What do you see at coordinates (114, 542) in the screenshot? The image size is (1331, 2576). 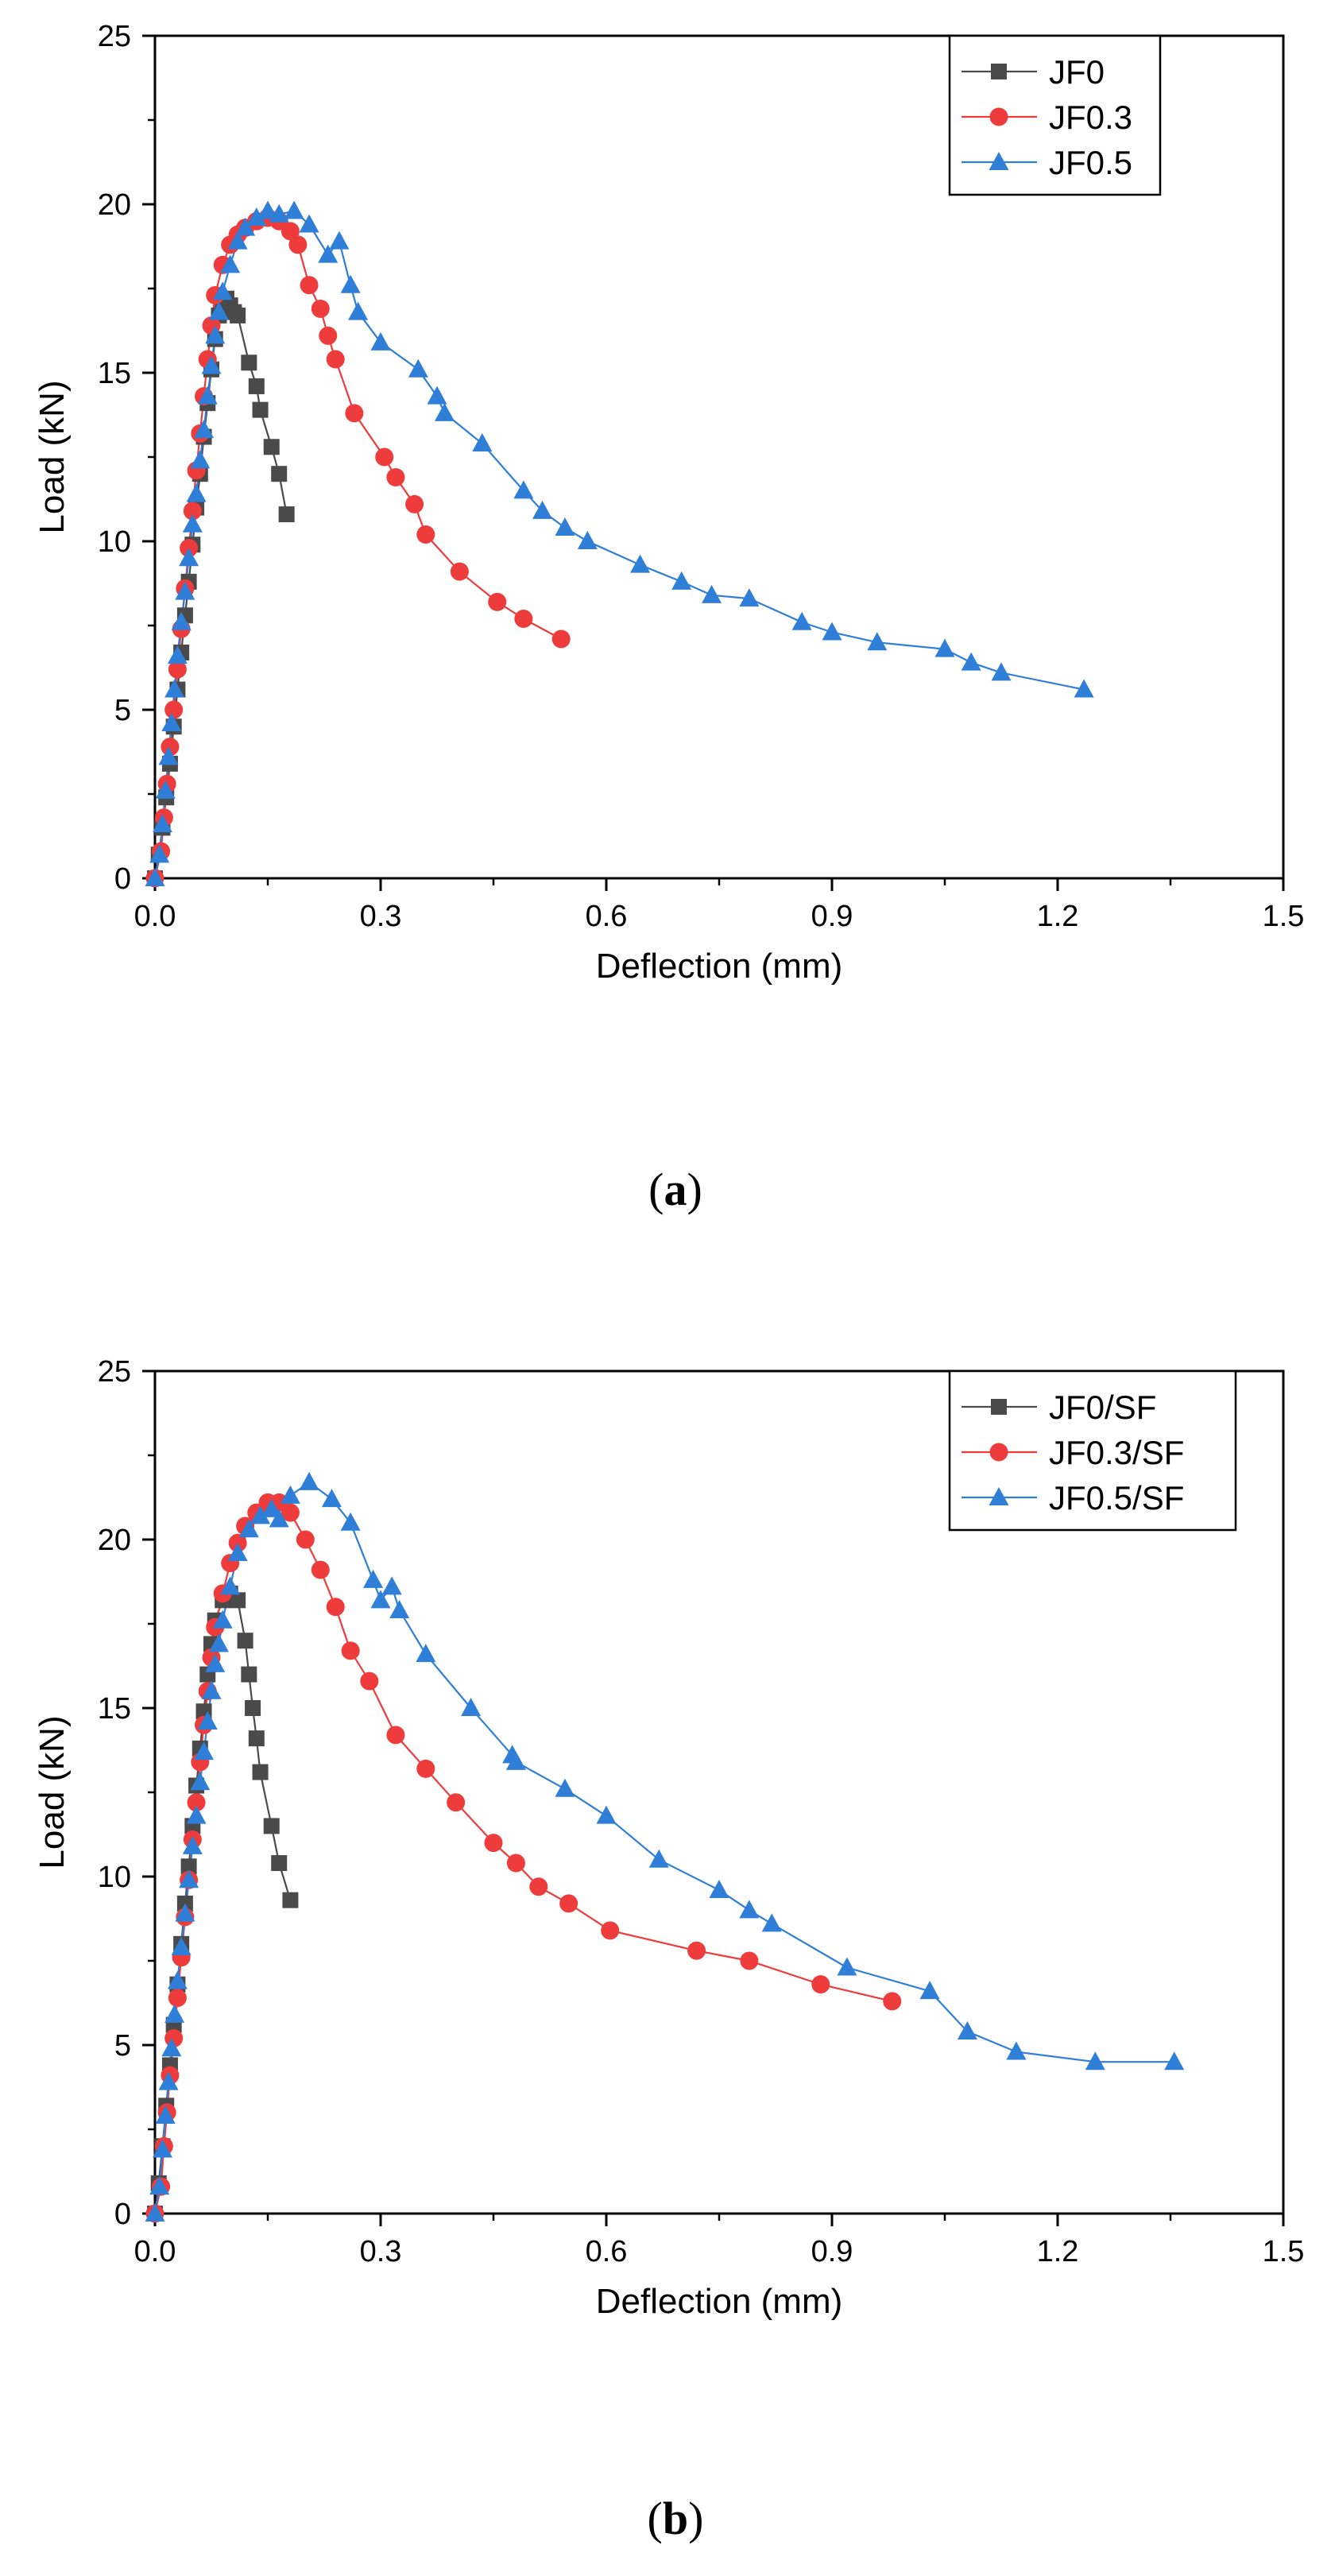 I see `y-tick-label: 10` at bounding box center [114, 542].